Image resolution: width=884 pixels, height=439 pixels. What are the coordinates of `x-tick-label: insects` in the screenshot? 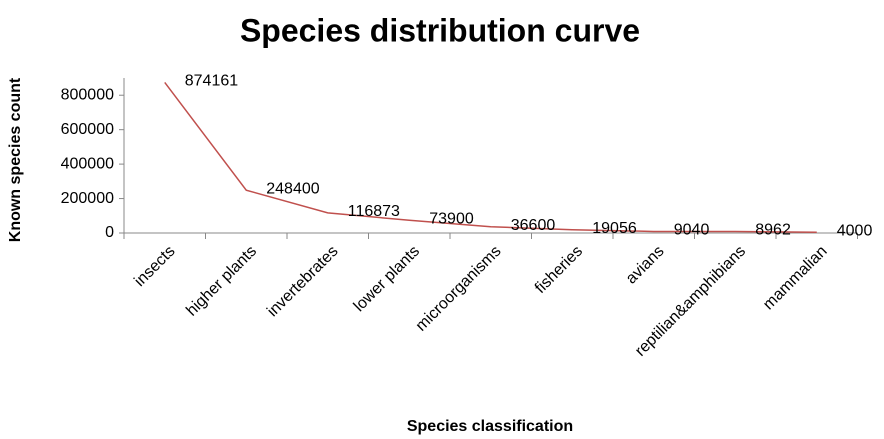 It's located at (154, 266).